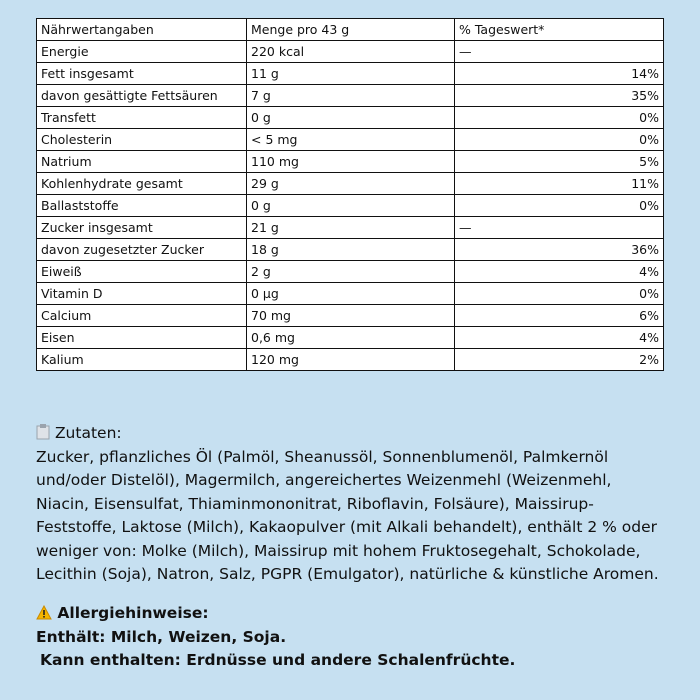 This screenshot has height=700, width=700. What do you see at coordinates (559, 73) in the screenshot?
I see `table-cell: 14%` at bounding box center [559, 73].